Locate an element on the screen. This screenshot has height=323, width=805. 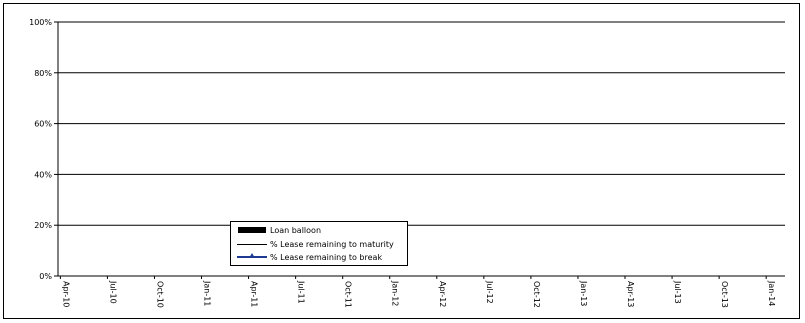
legend-label: % Lease remaining to break is located at coordinates (326, 257).